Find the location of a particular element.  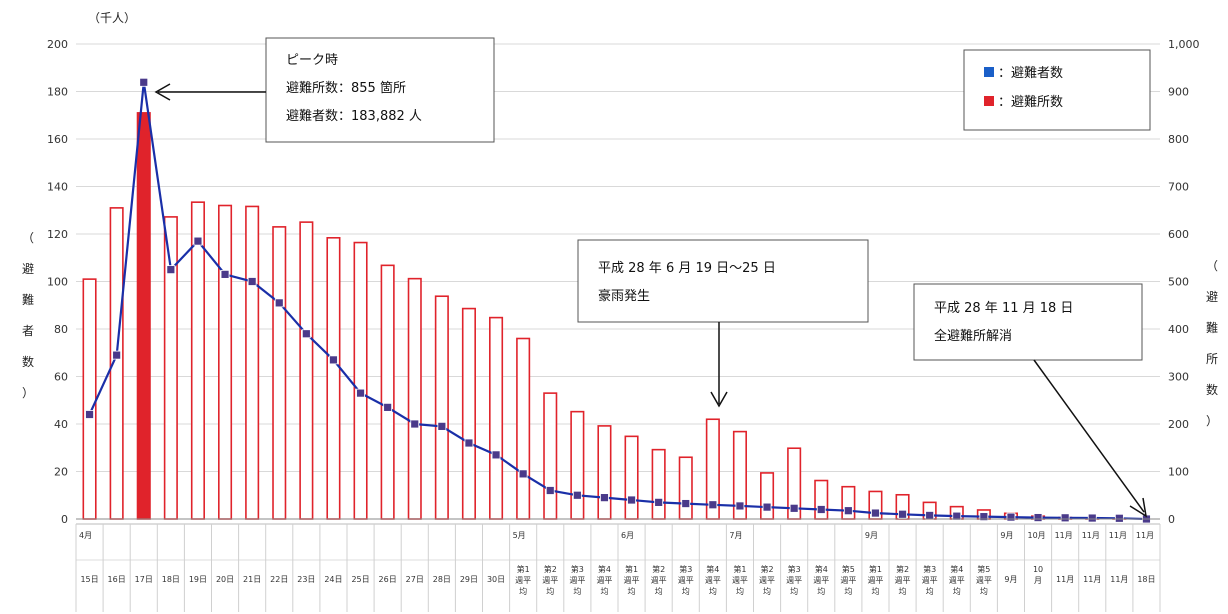

y-axis-label-left-char: 数 is located at coordinates (28, 361).